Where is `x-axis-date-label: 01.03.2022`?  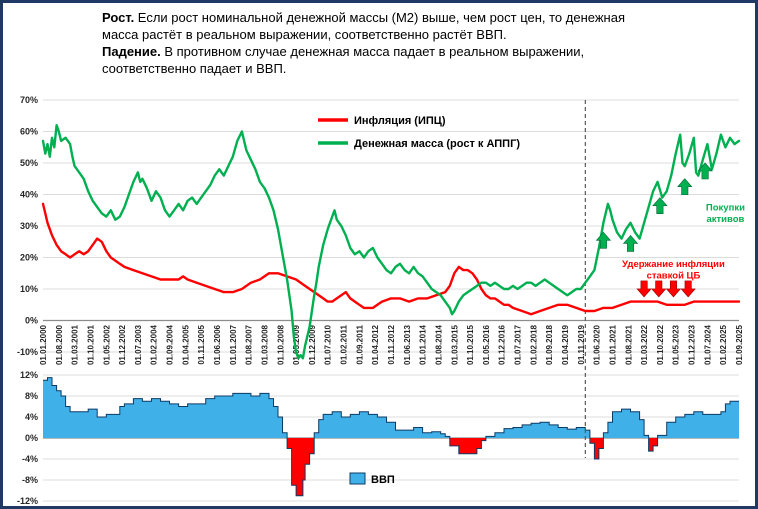
x-axis-date-label: 01.03.2022 is located at coordinates (644, 344).